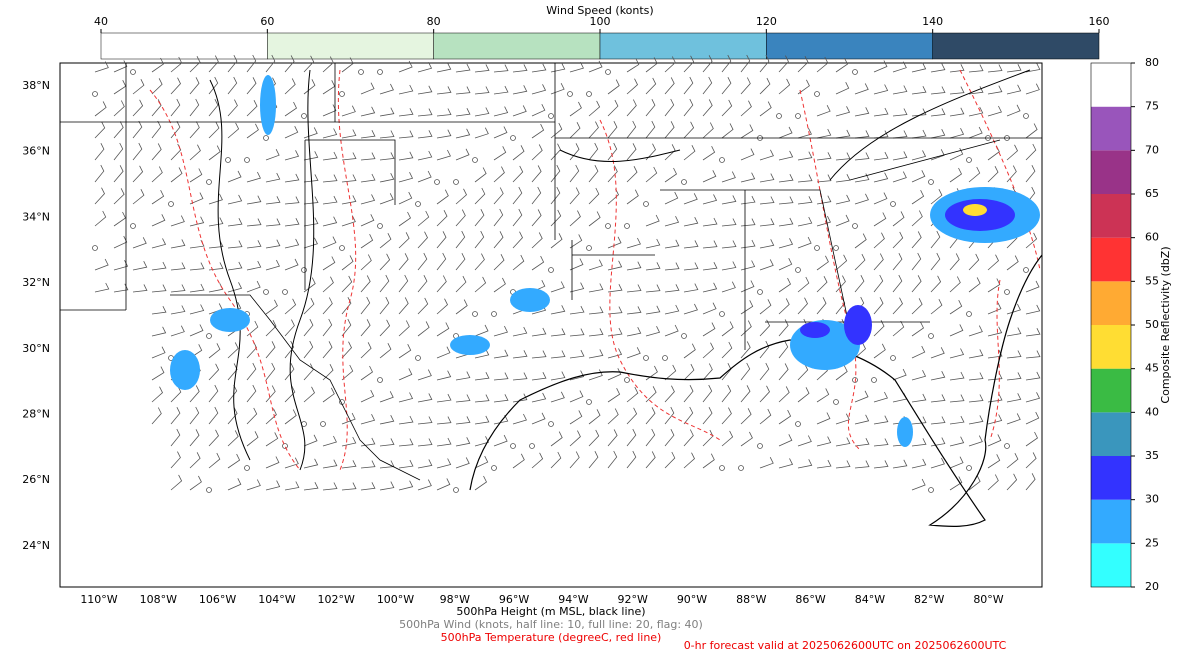  I want to click on latitude-label: 38°N, so click(36, 85).